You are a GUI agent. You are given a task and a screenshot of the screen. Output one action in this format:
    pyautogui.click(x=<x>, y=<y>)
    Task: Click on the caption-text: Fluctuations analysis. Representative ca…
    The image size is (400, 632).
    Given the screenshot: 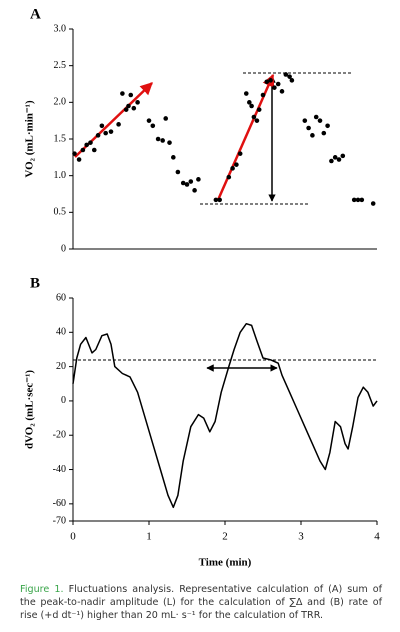 What is the action you would take?
    pyautogui.click(x=201, y=602)
    